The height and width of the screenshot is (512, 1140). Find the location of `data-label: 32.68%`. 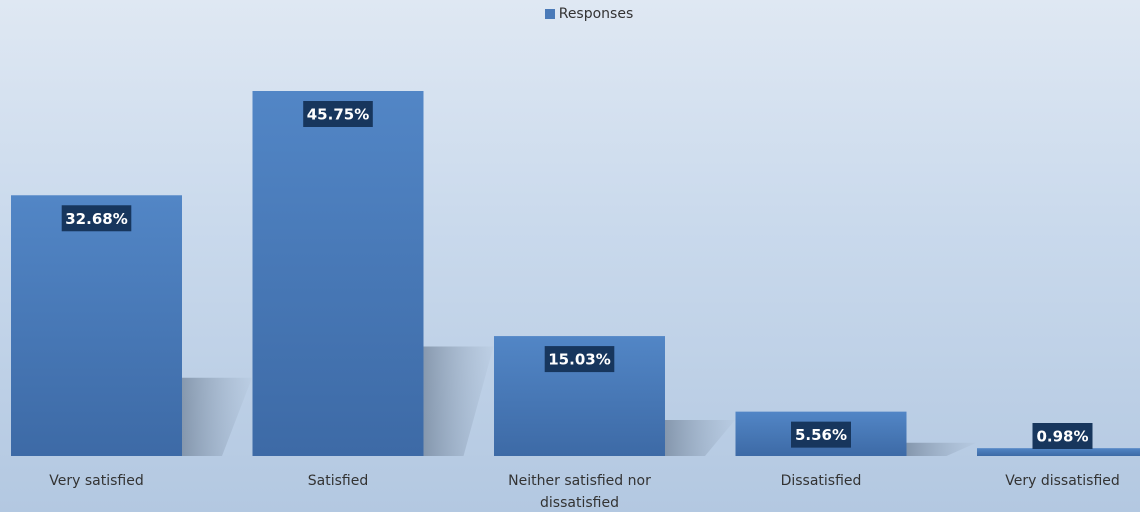

data-label: 32.68% is located at coordinates (96, 219).